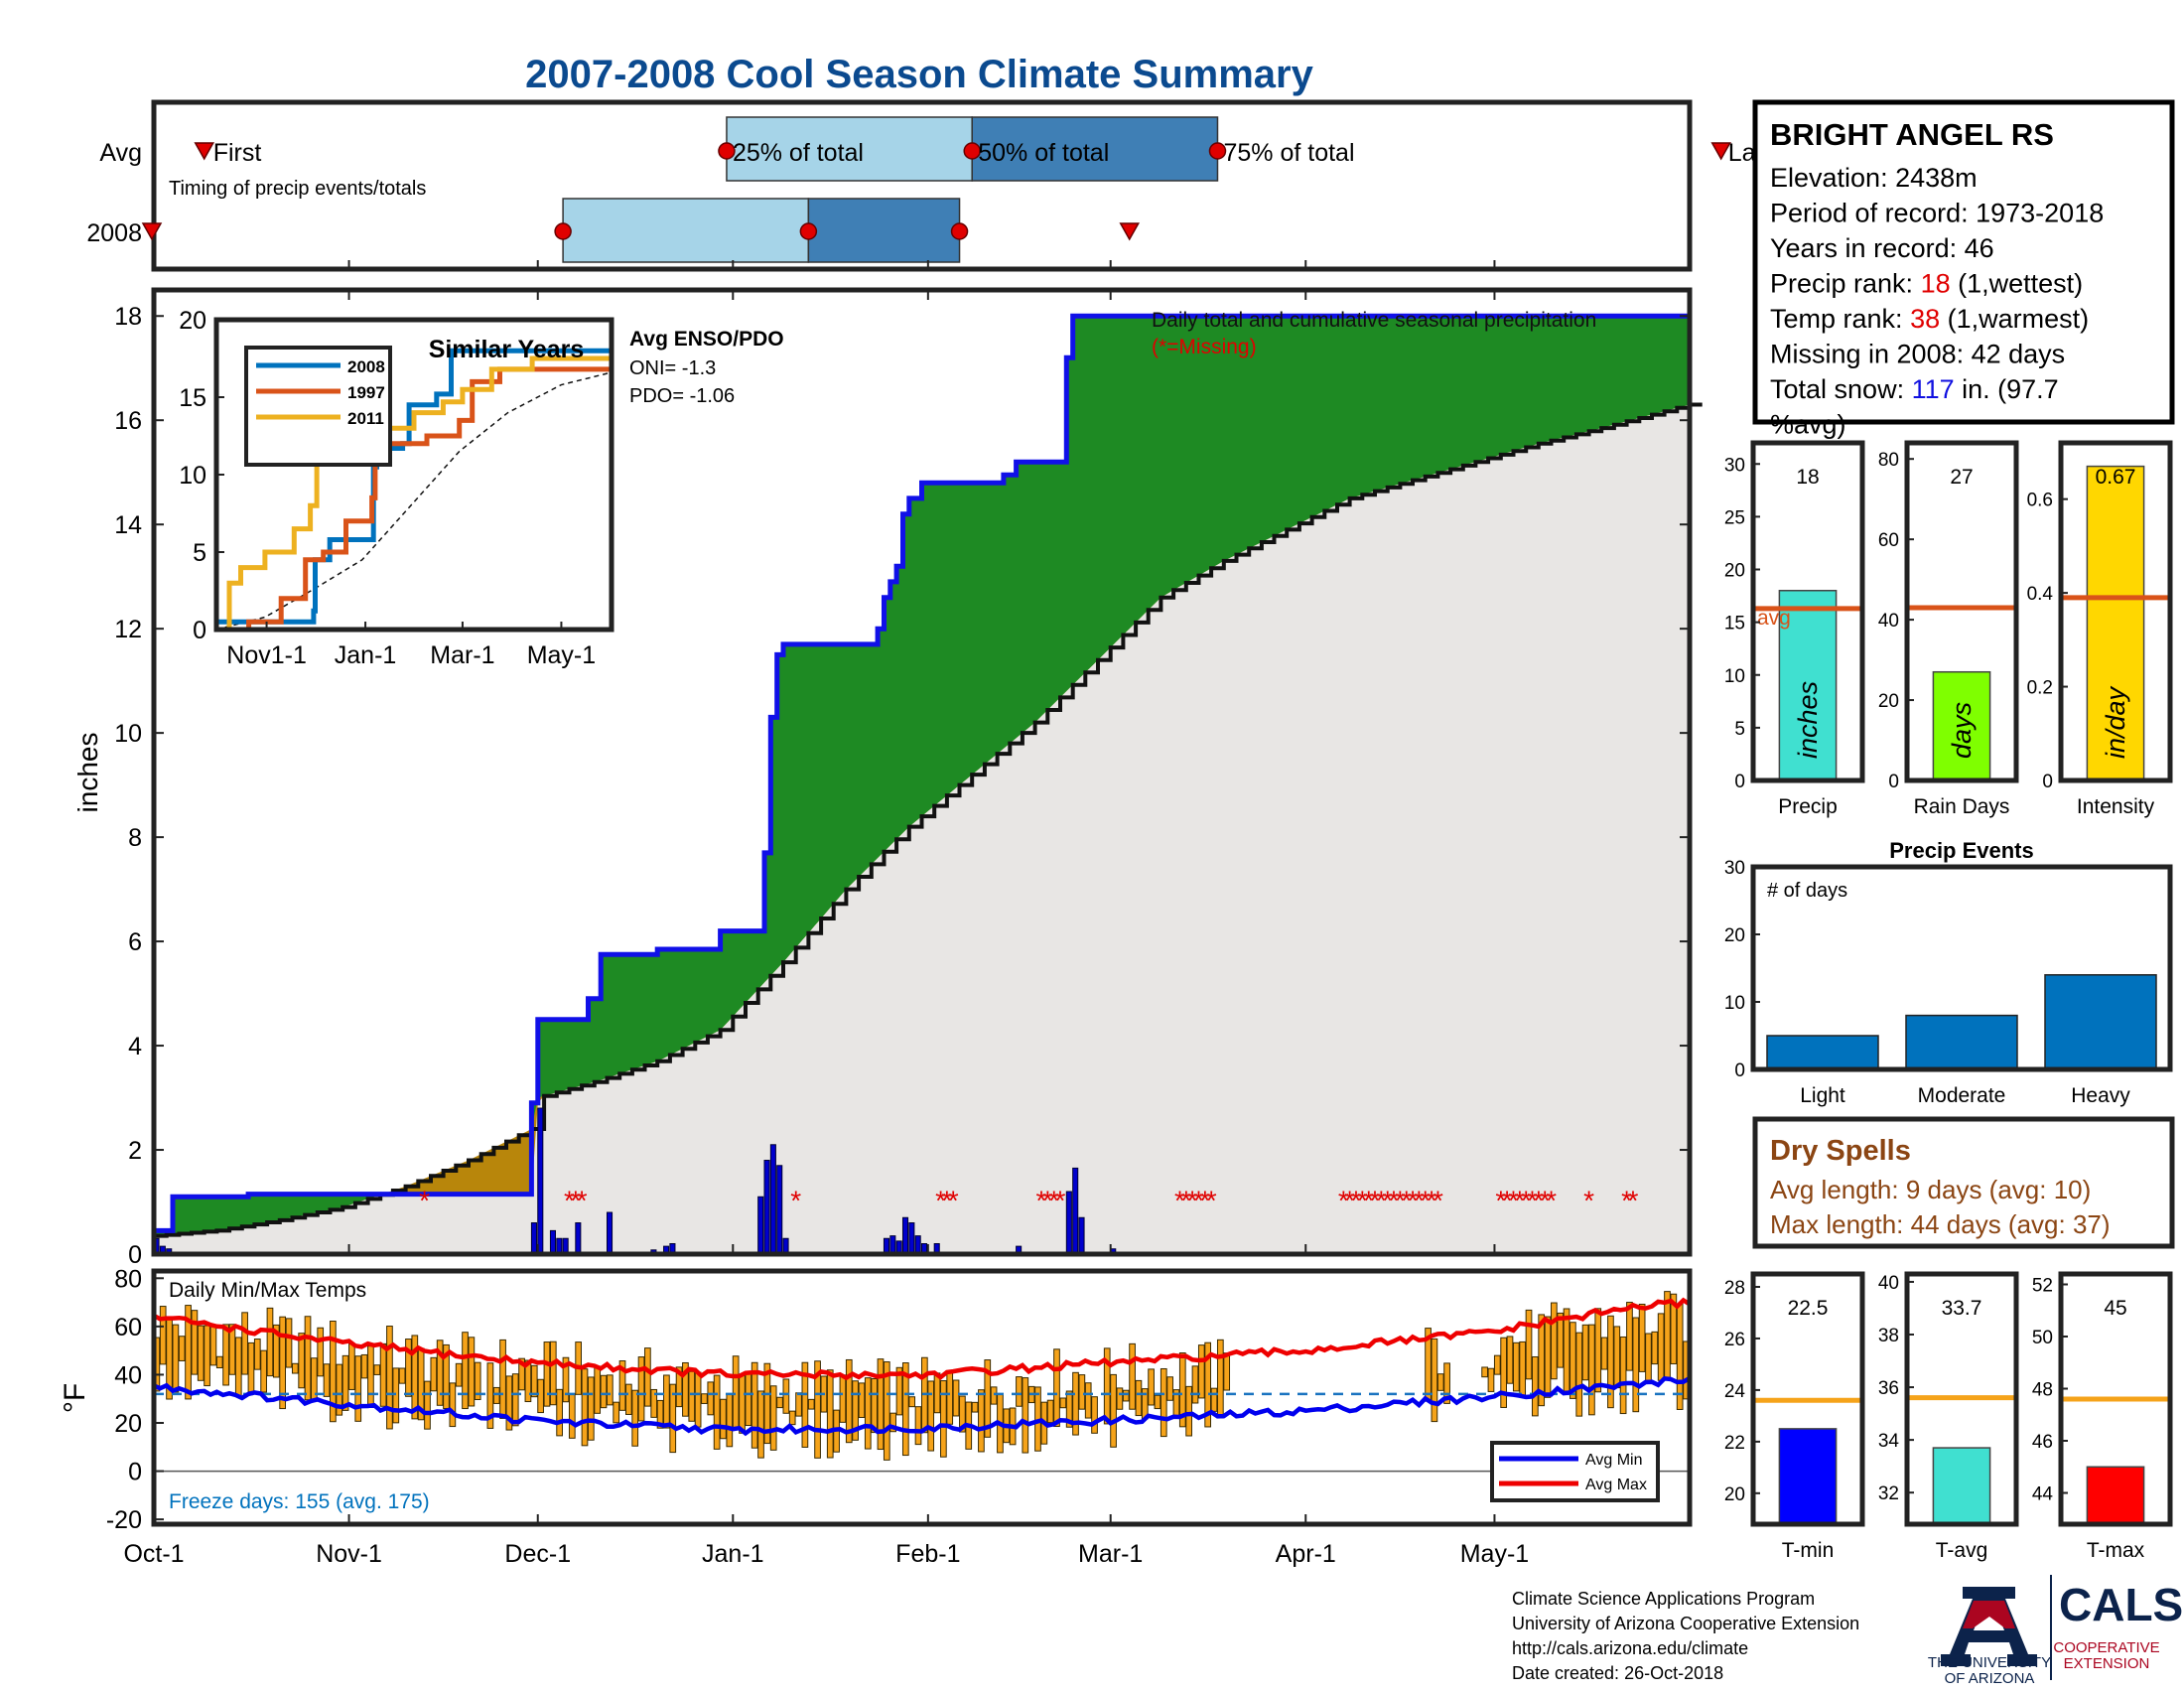 This screenshot has width=2184, height=1693. Describe the element at coordinates (1807, 477) in the screenshot. I see `small-bar-value-label: 18` at that location.